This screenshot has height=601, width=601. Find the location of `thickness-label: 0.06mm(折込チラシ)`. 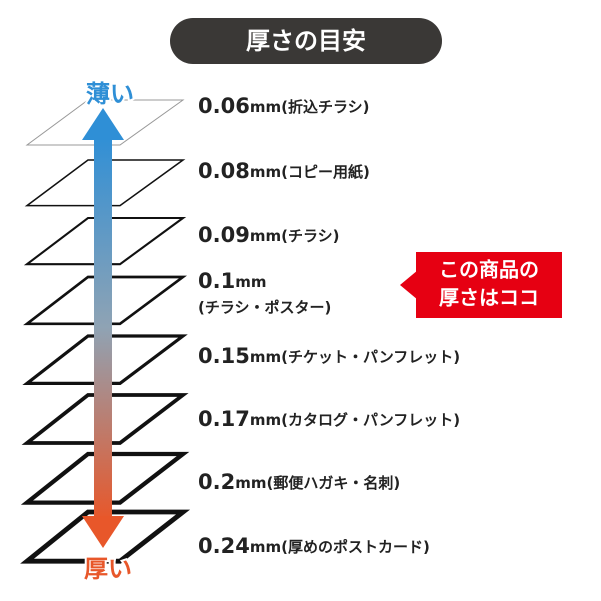

thickness-label: 0.06mm(折込チラシ) is located at coordinates (284, 106).